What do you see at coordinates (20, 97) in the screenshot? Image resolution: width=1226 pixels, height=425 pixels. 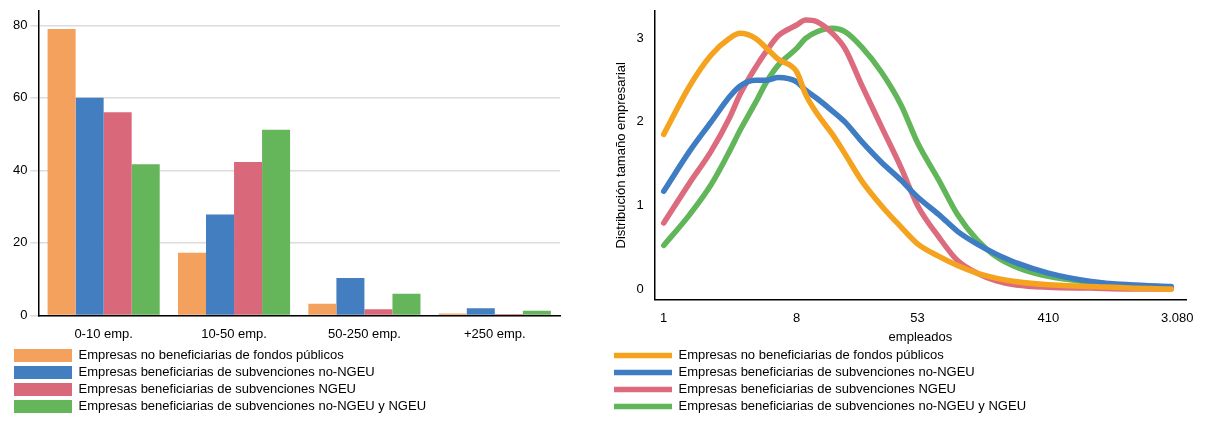 I see `y-tick-label: 60` at bounding box center [20, 97].